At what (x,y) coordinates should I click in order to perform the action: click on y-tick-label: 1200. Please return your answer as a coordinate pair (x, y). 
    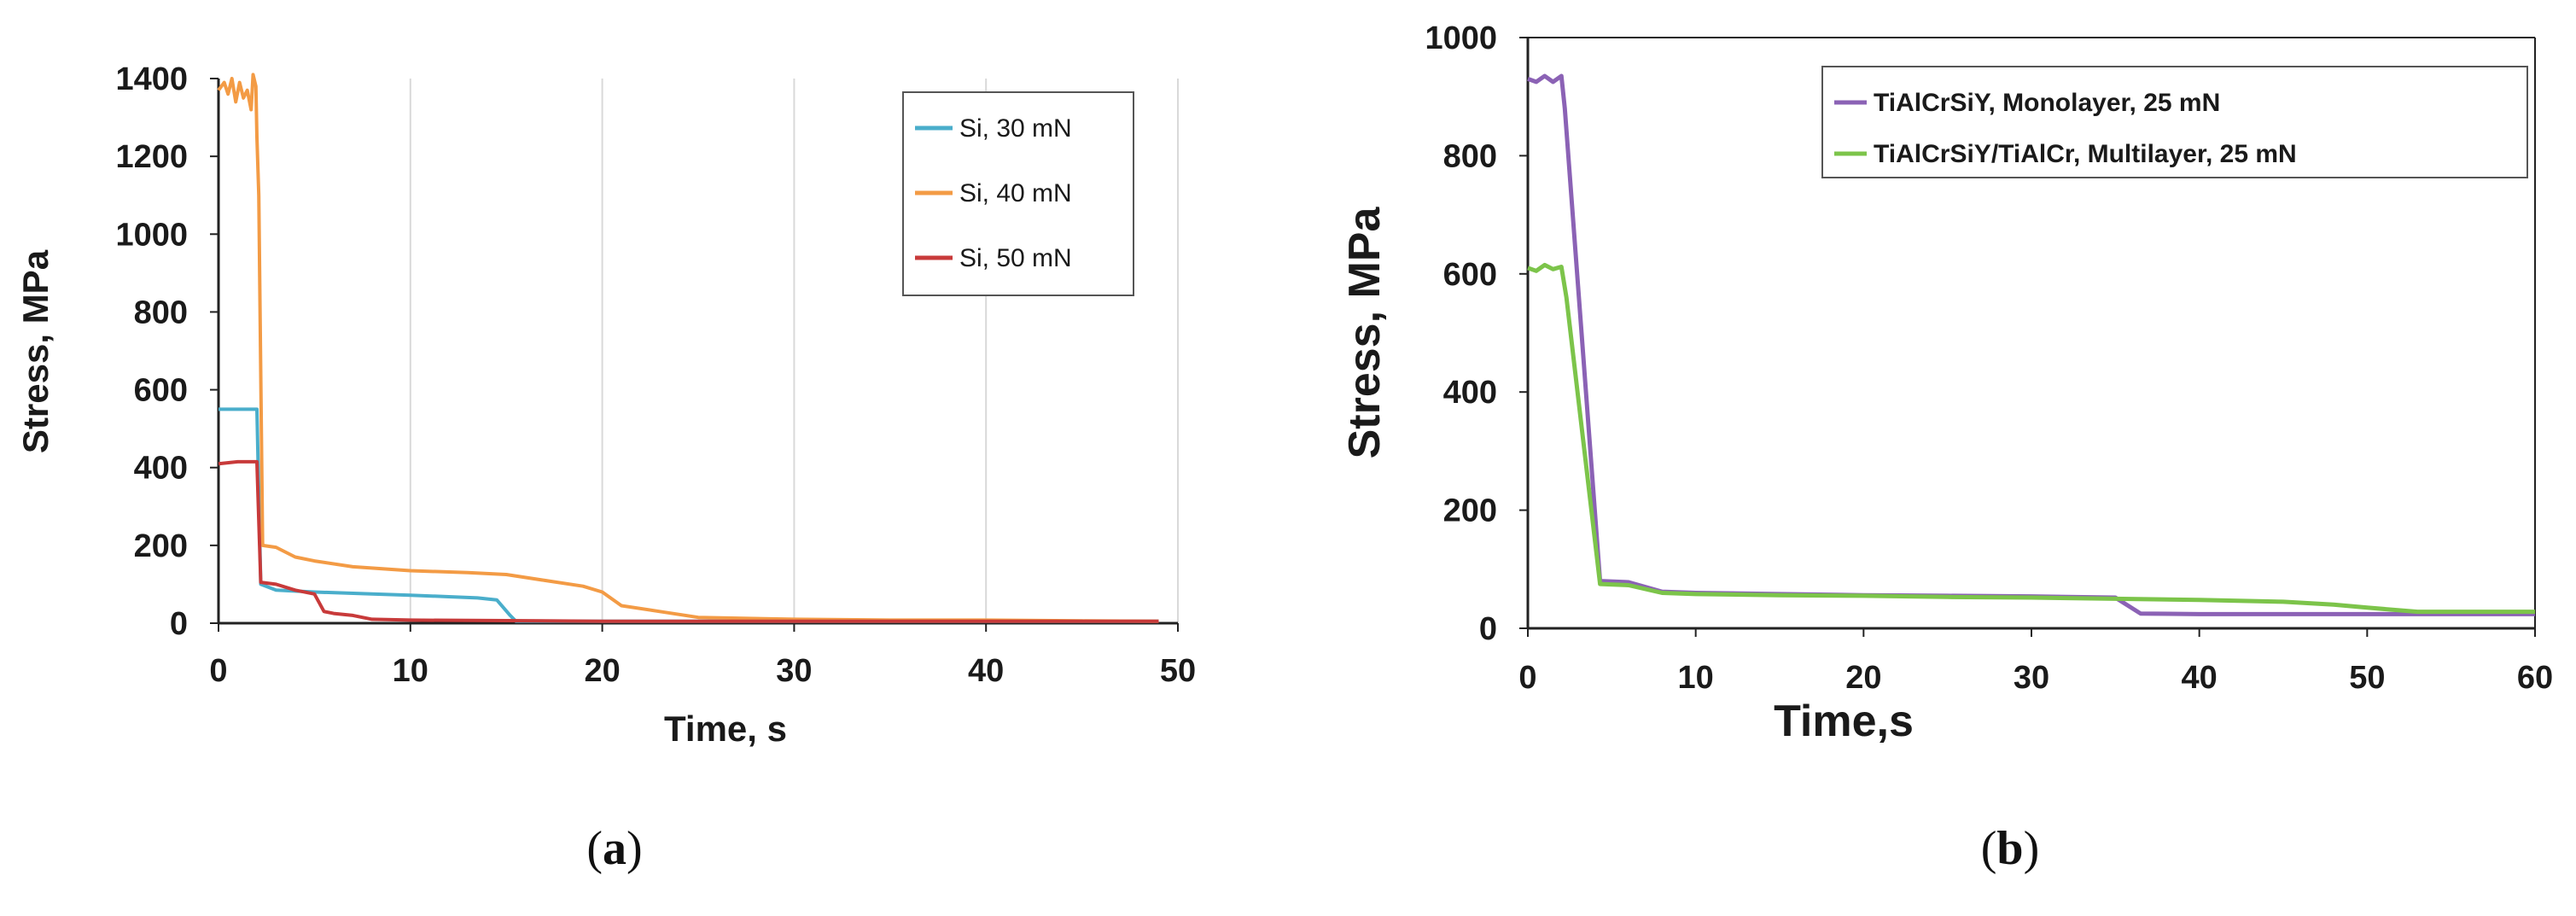
    Looking at the image, I should click on (151, 157).